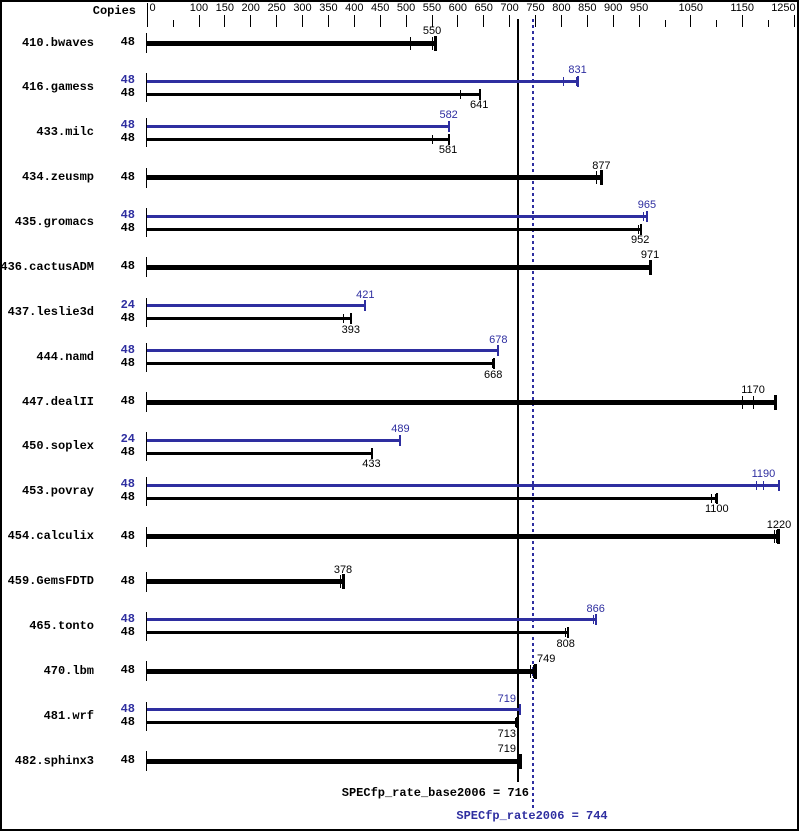  I want to click on axis-tick-label: 900, so click(613, 8).